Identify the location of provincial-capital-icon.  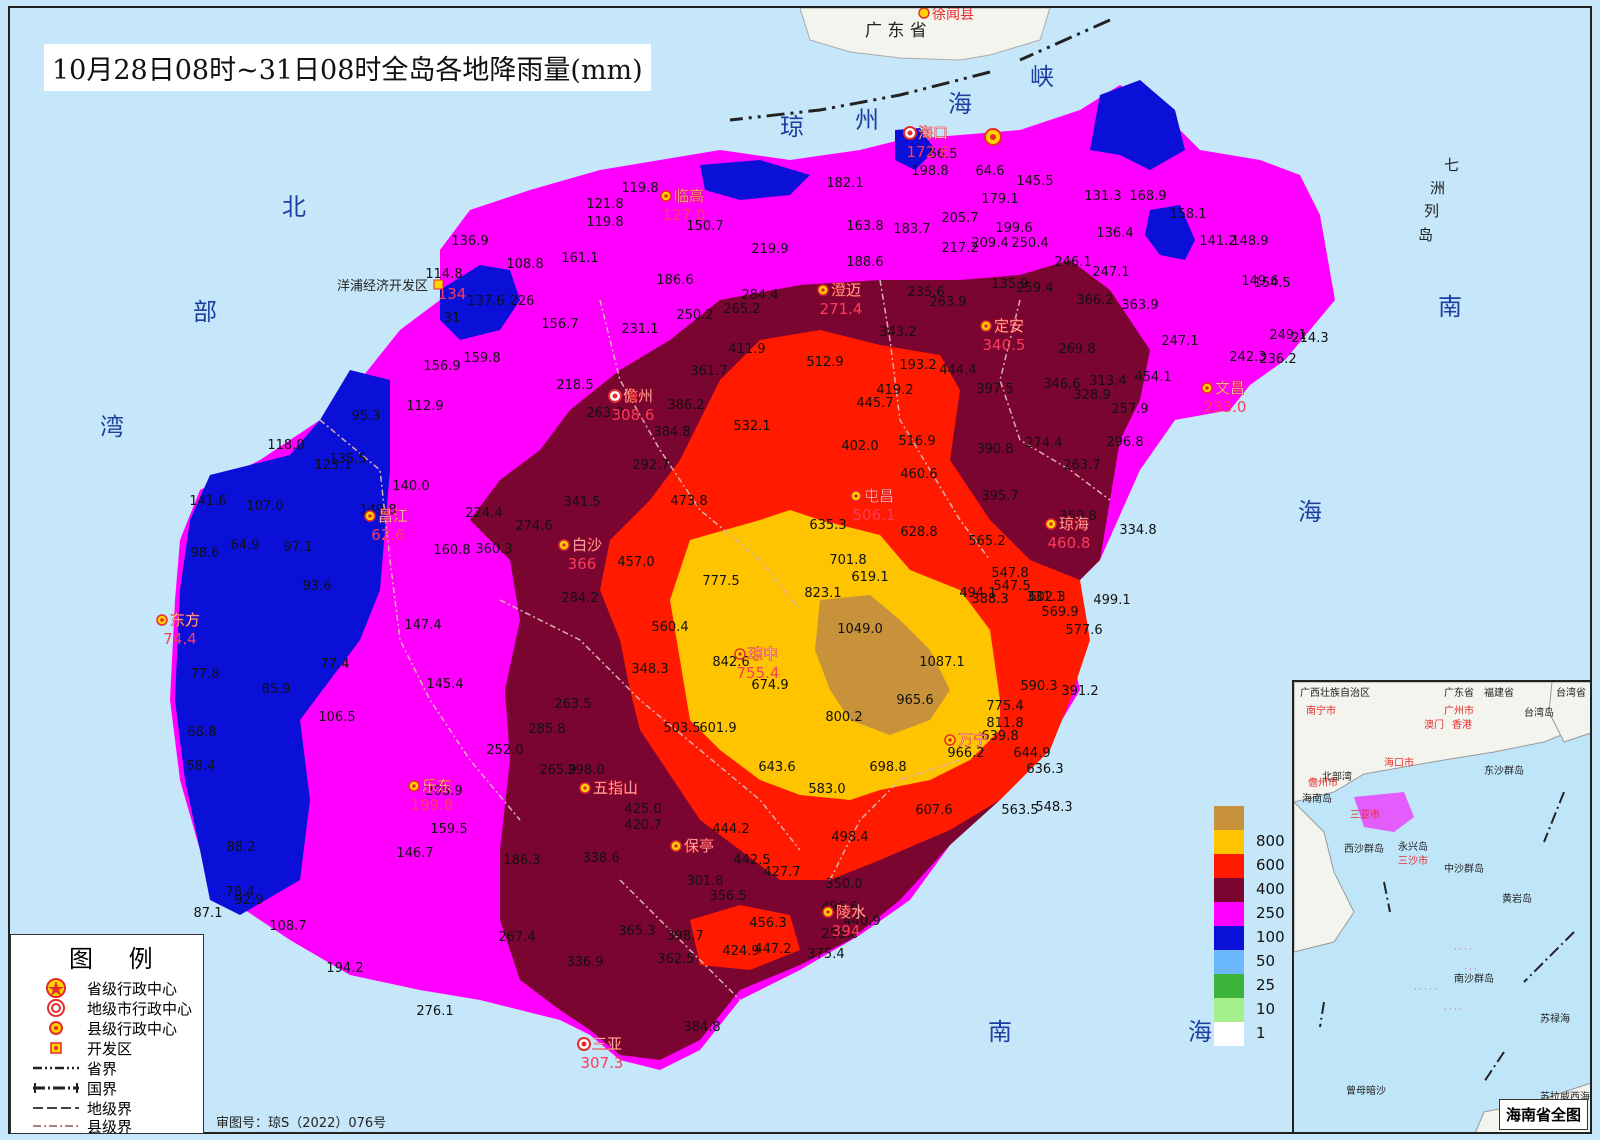
(993, 137).